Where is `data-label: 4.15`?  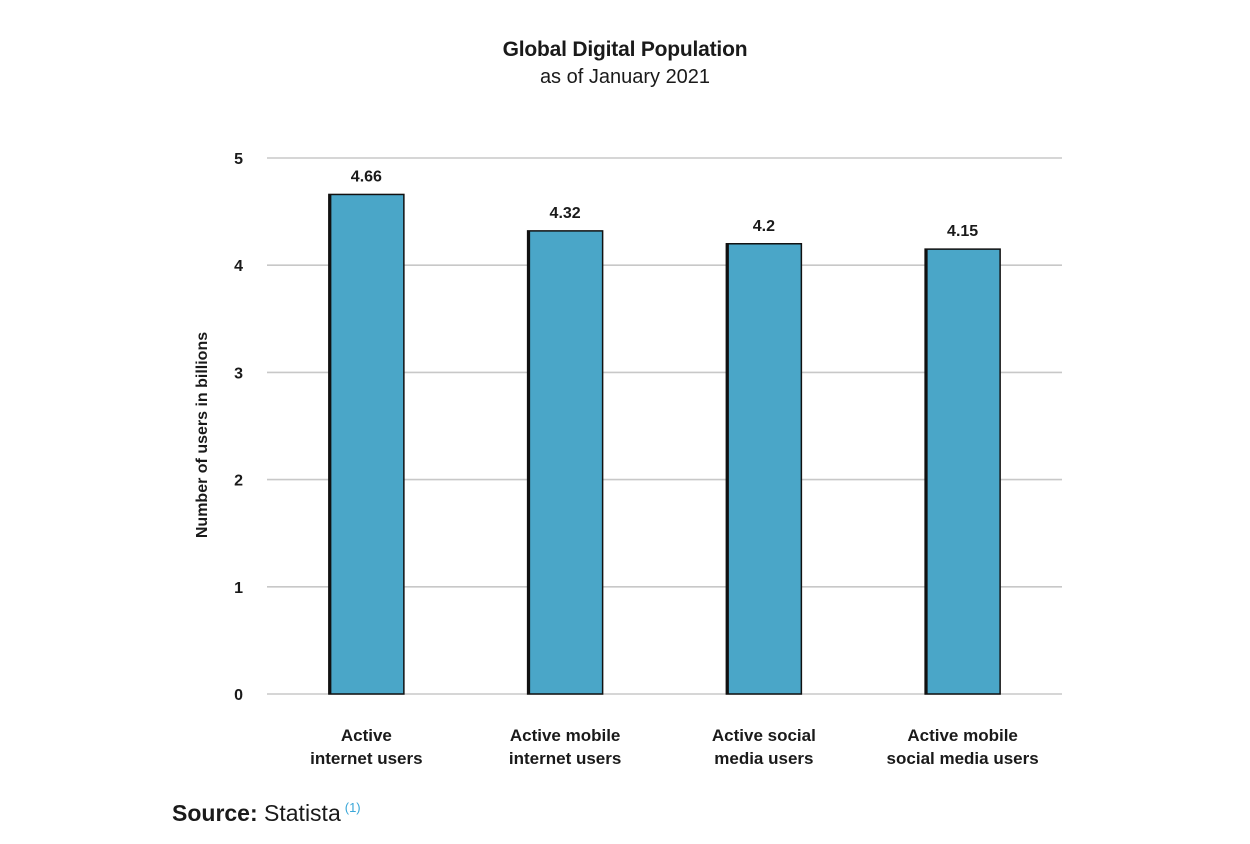
data-label: 4.15 is located at coordinates (962, 231).